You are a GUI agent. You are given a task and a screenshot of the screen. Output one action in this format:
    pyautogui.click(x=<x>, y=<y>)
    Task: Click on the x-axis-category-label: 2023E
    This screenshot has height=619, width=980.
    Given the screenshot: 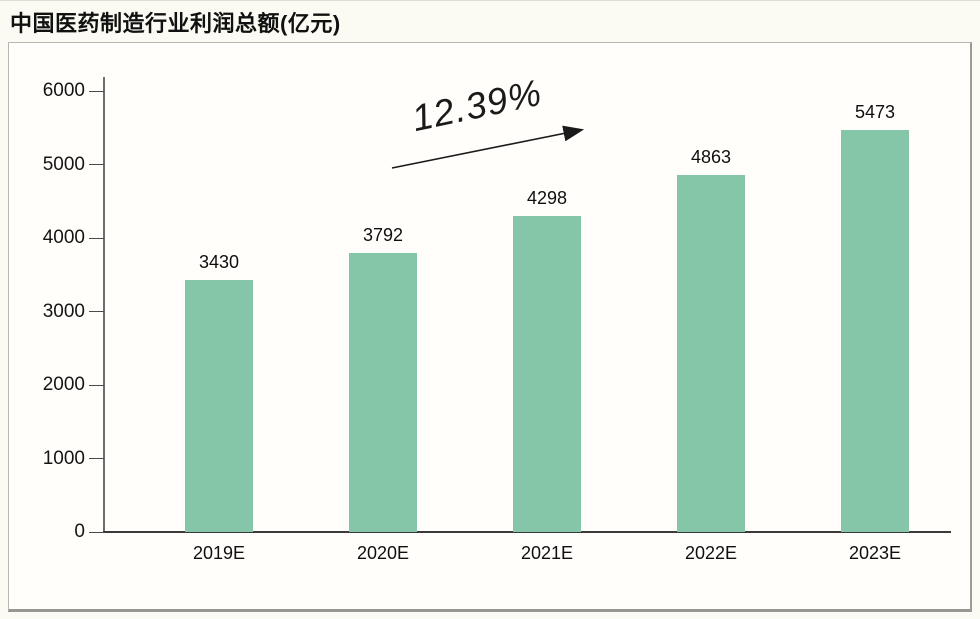 What is the action you would take?
    pyautogui.click(x=875, y=553)
    